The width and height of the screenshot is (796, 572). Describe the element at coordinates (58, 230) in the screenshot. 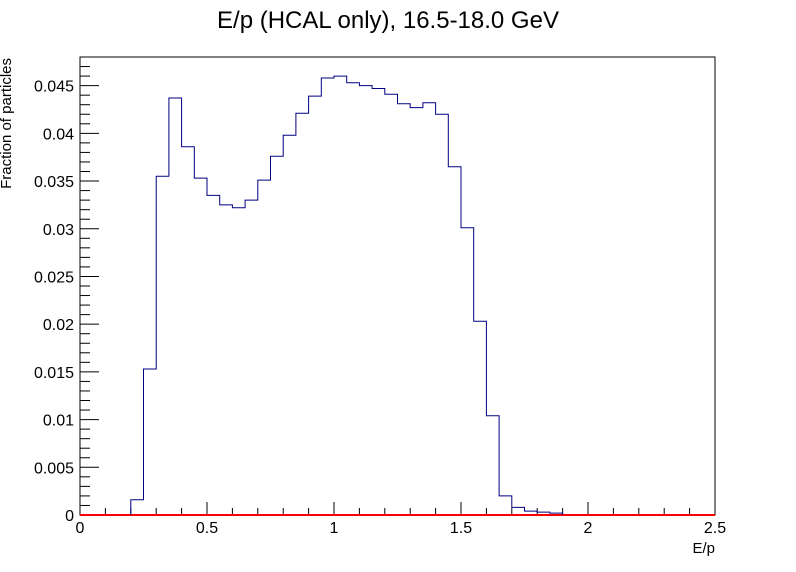

I see `y-tick-label: 0.03` at that location.